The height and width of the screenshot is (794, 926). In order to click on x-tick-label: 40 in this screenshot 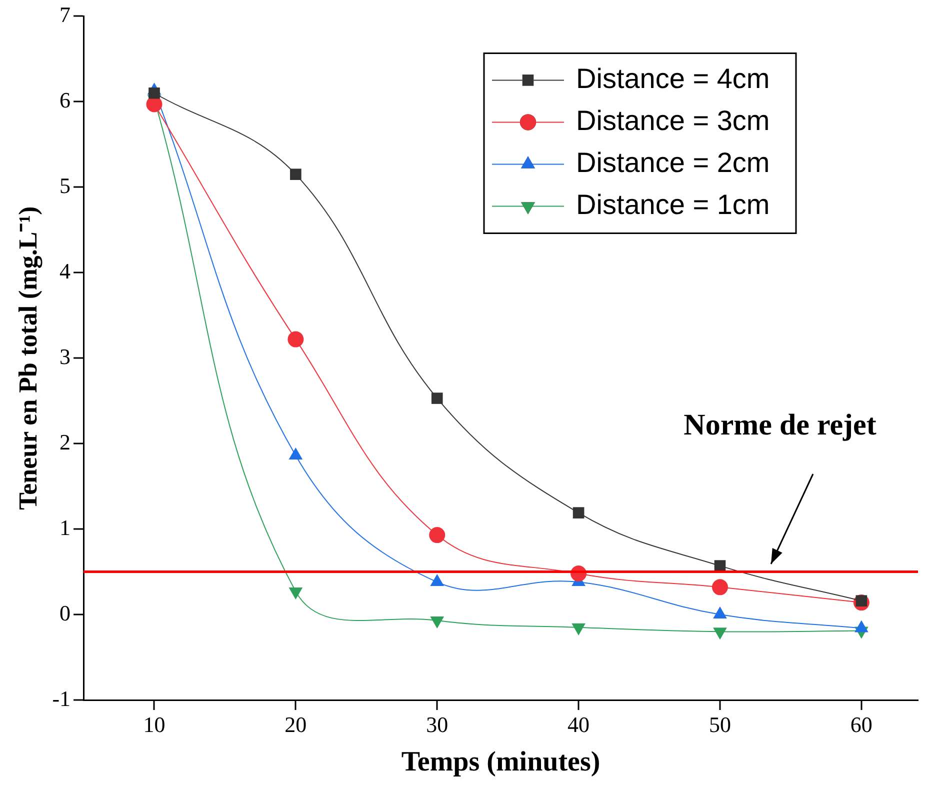, I will do `click(579, 724)`.